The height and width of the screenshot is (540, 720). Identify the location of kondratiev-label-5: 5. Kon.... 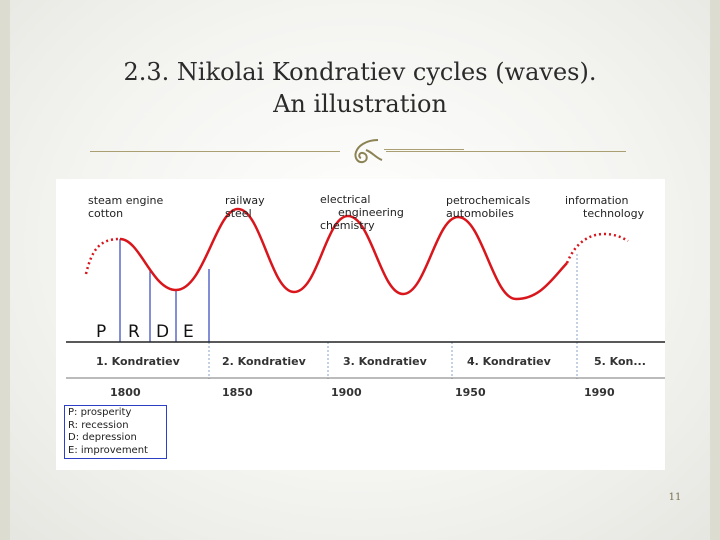
(620, 361).